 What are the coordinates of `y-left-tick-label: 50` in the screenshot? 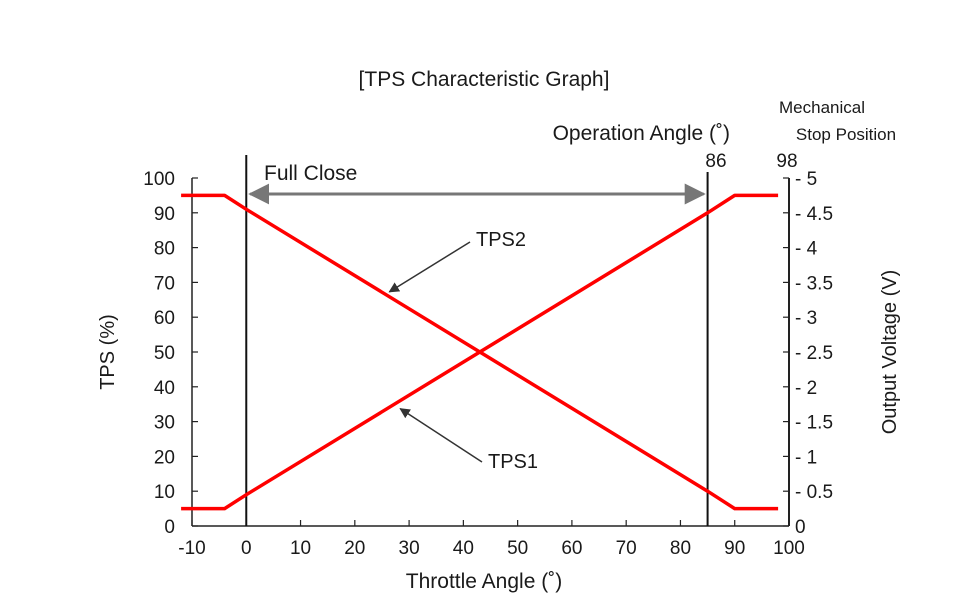 It's located at (164, 353).